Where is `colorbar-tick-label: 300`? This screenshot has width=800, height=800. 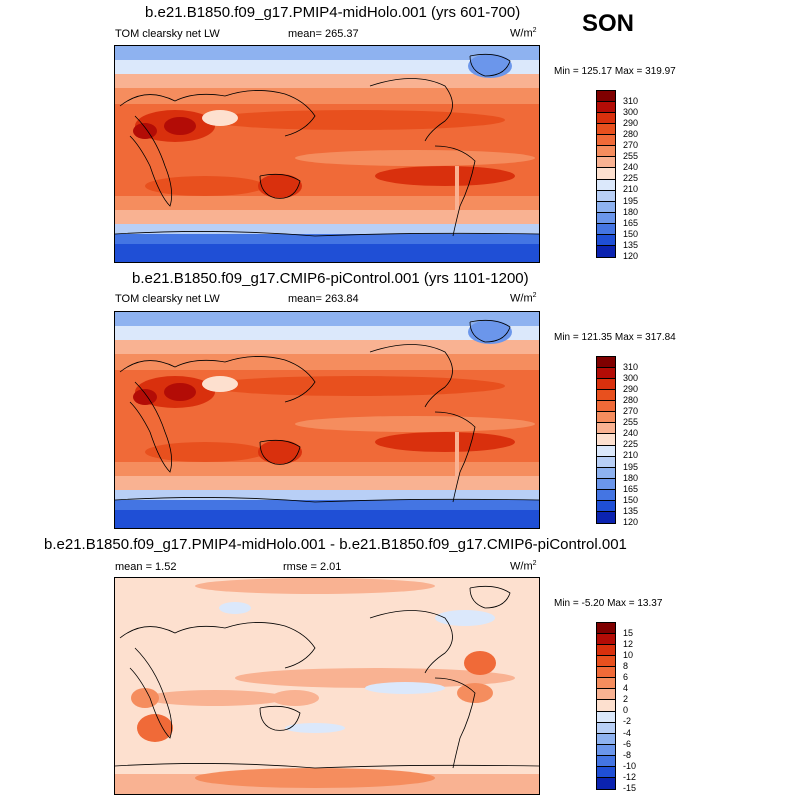 colorbar-tick-label: 300 is located at coordinates (631, 112).